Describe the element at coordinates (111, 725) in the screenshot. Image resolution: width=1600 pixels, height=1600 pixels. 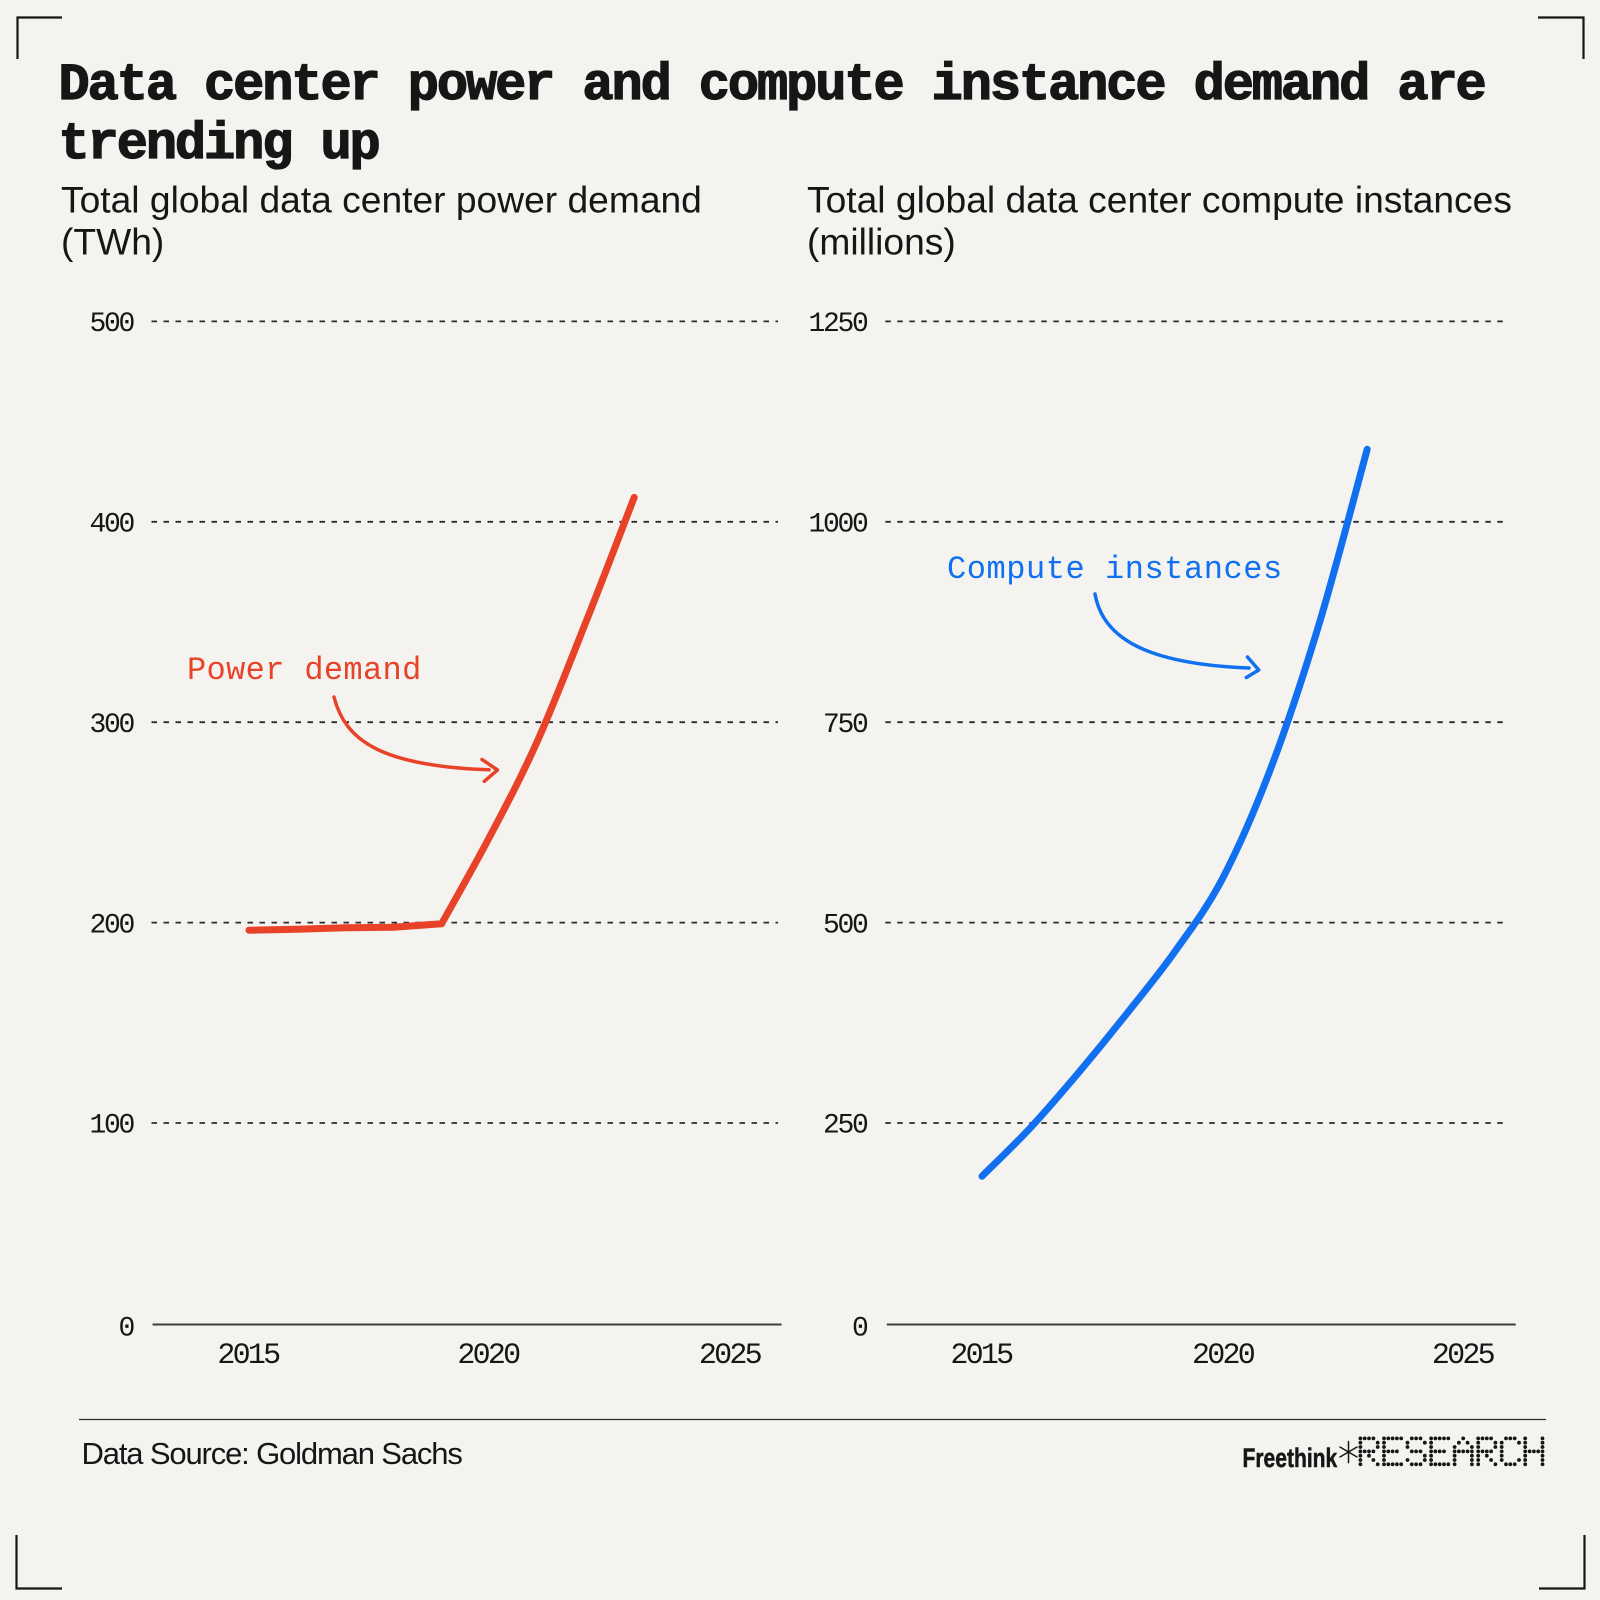
I see `svg-text: 300` at that location.